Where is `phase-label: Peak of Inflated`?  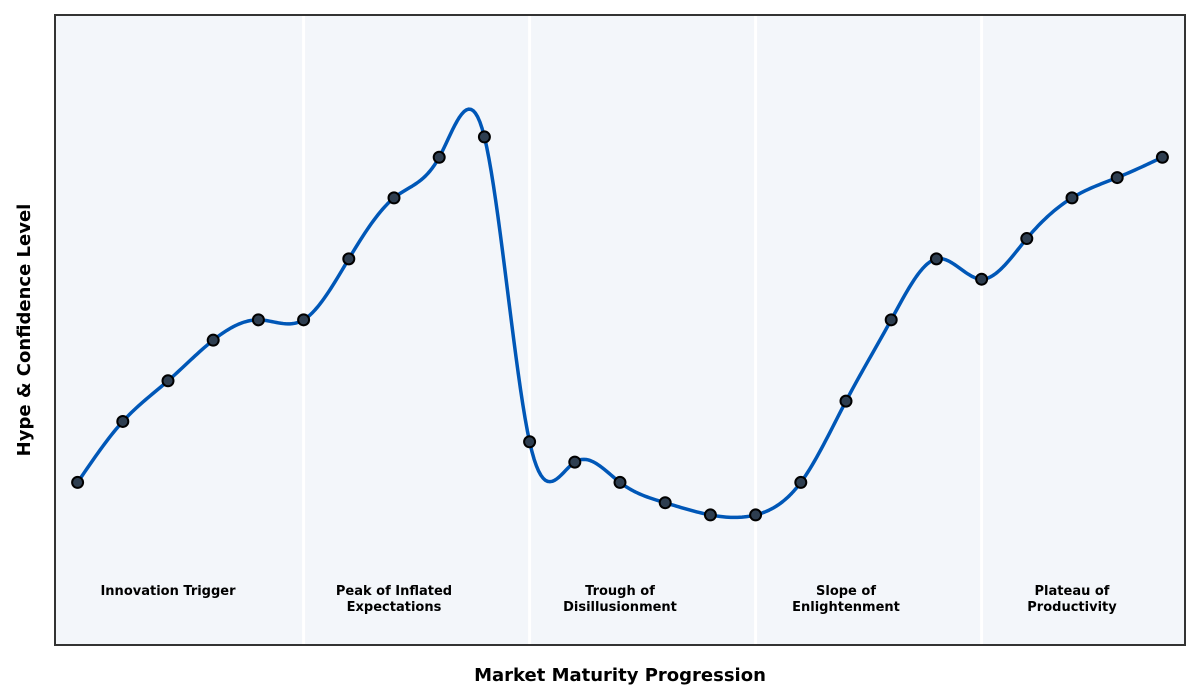 phase-label: Peak of Inflated is located at coordinates (394, 591).